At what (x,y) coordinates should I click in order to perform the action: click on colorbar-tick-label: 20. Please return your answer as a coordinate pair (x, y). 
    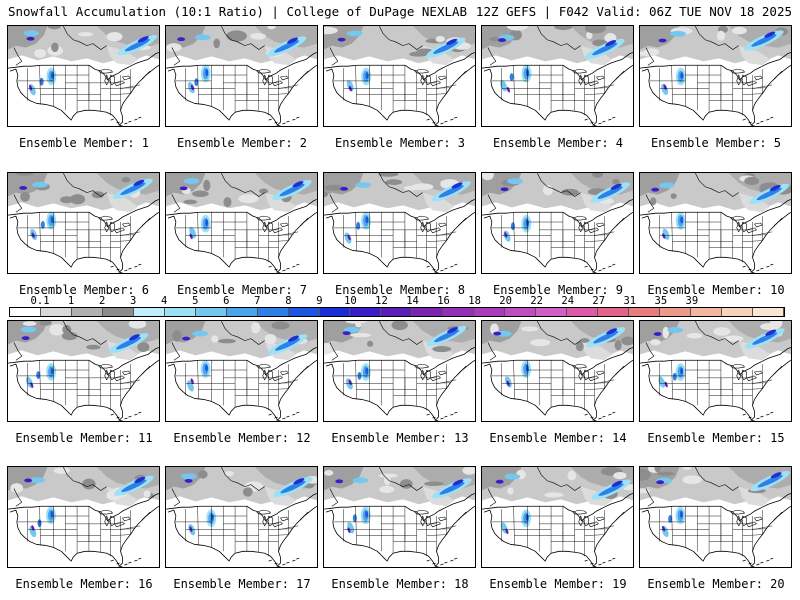
    Looking at the image, I should click on (505, 301).